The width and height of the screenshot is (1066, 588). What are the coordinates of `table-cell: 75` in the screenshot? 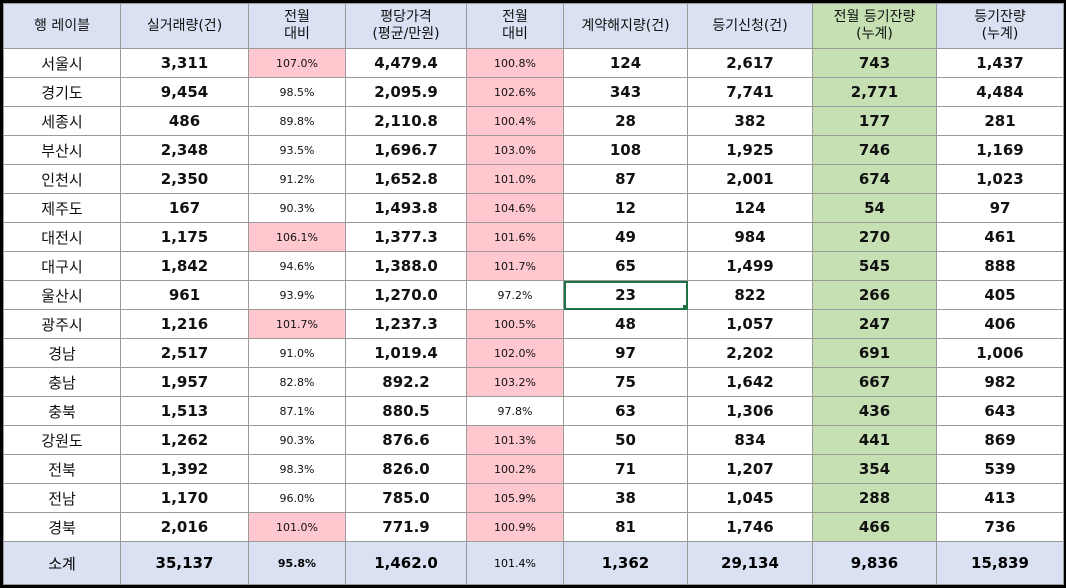 It's located at (625, 382).